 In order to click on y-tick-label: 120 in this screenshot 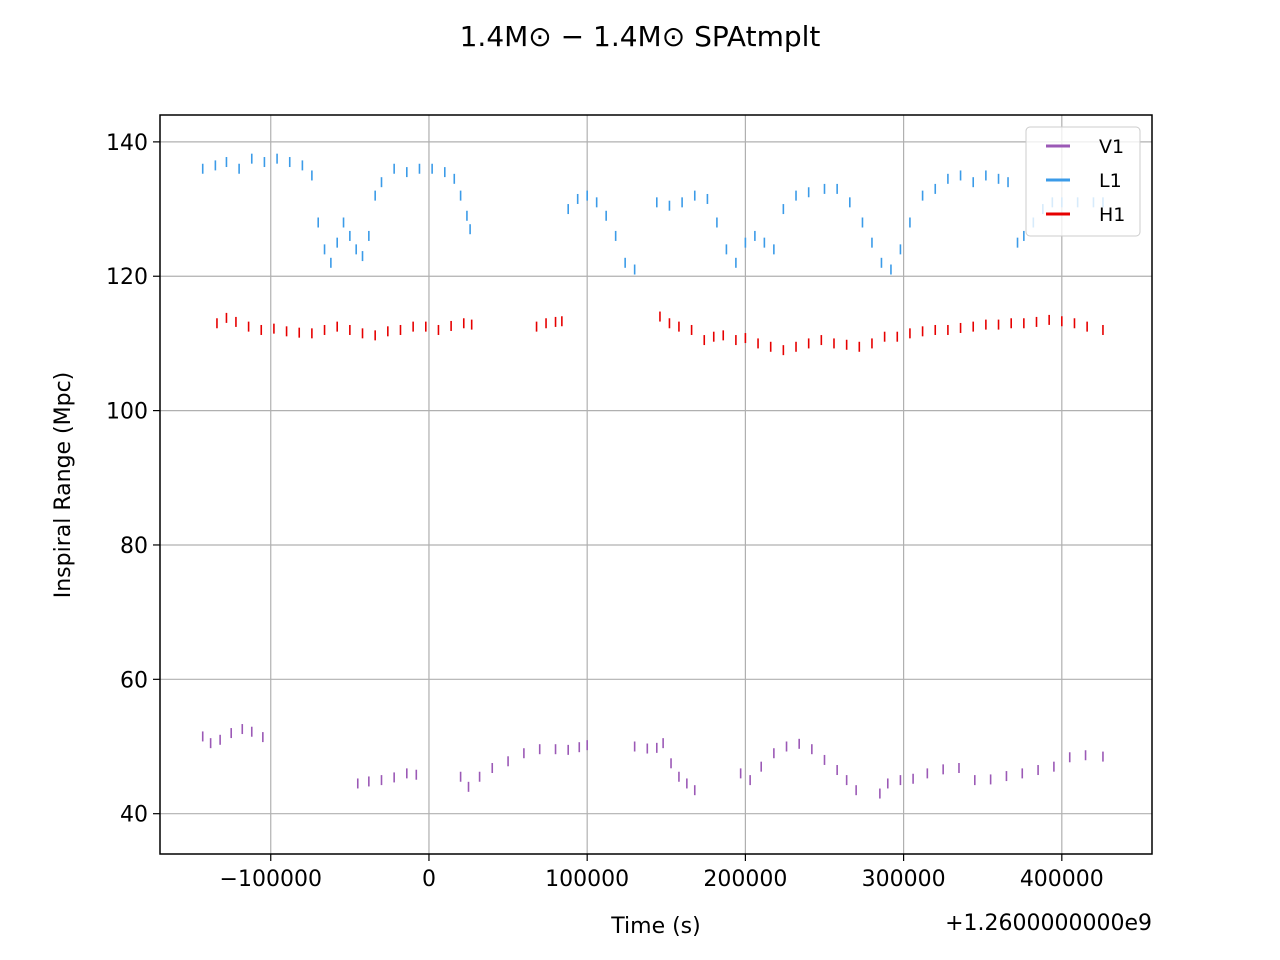, I will do `click(127, 277)`.